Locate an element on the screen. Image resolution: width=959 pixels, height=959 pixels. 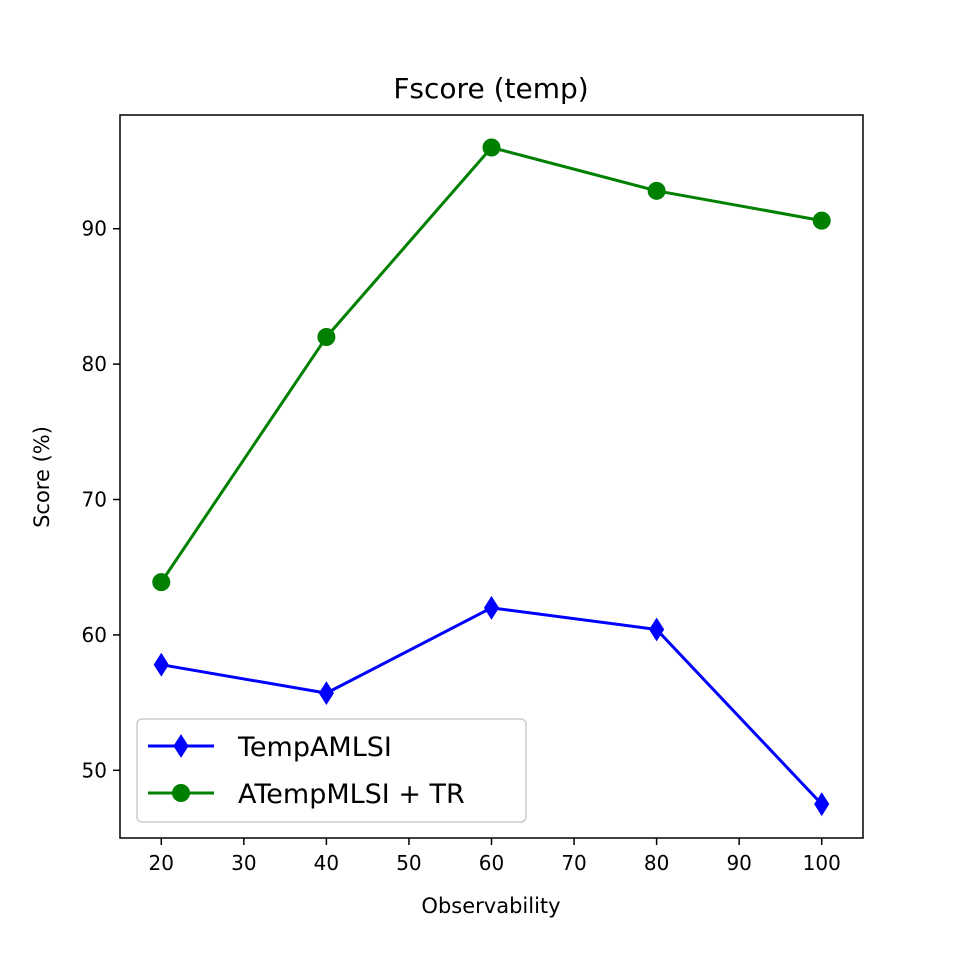
x-tick-label: 80 is located at coordinates (656, 863).